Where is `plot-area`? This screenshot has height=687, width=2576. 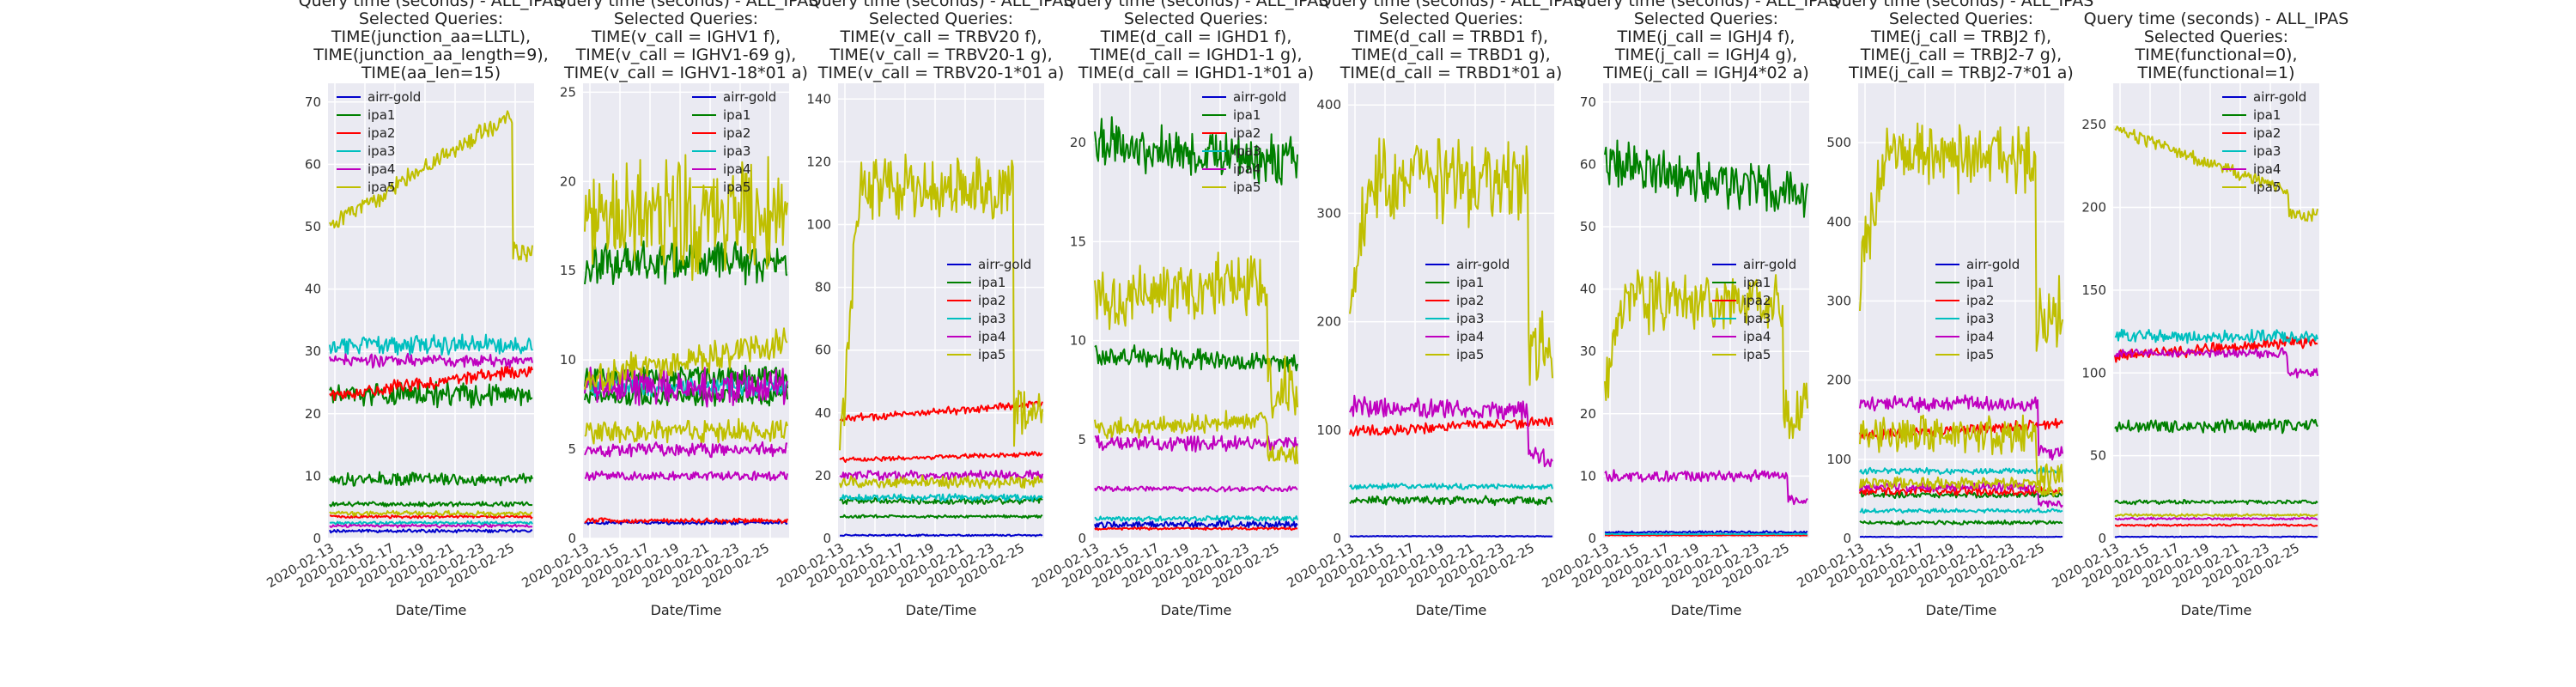 plot-area is located at coordinates (686, 310).